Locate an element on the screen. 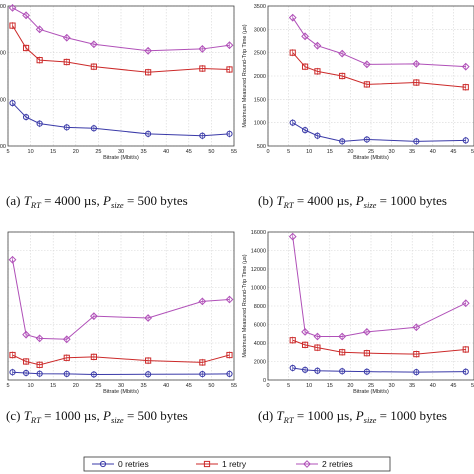 This screenshot has width=474, height=474. x-tick-label: 50 is located at coordinates (472, 386).